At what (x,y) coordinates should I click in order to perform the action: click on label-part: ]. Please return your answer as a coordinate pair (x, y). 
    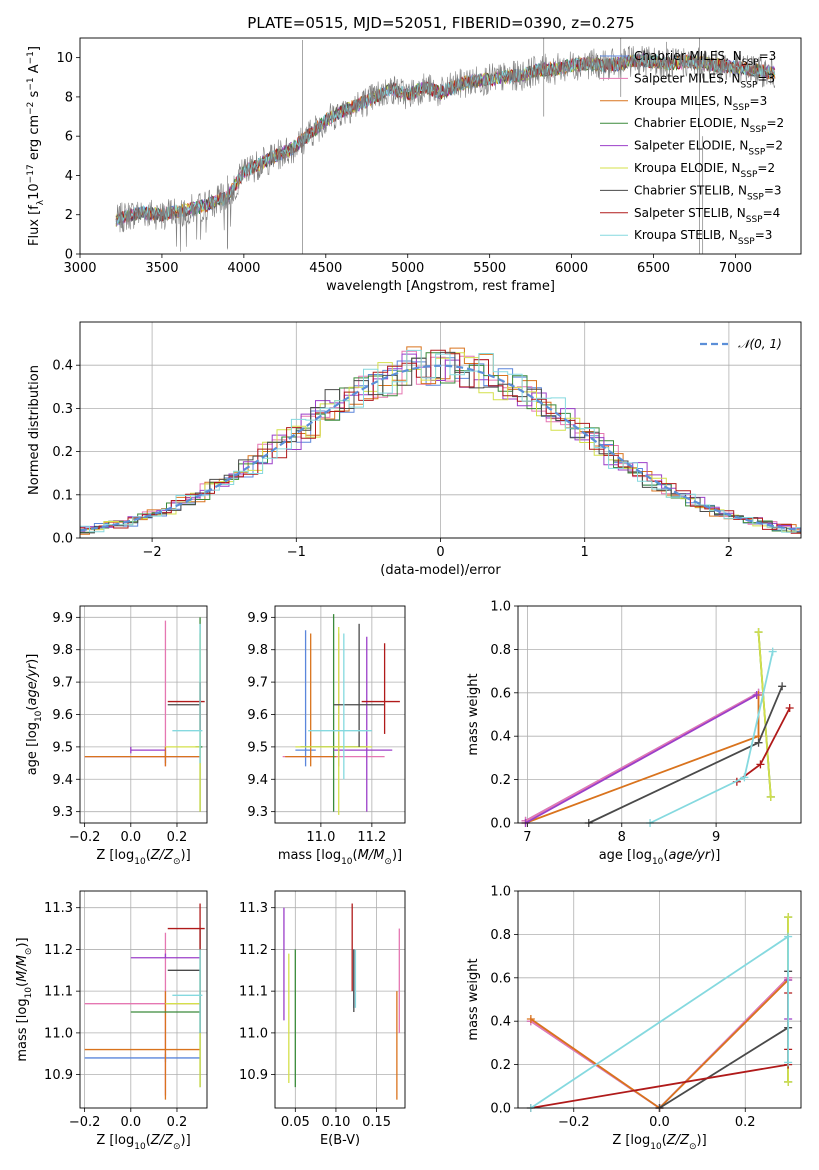
    Looking at the image, I should click on (34, 48).